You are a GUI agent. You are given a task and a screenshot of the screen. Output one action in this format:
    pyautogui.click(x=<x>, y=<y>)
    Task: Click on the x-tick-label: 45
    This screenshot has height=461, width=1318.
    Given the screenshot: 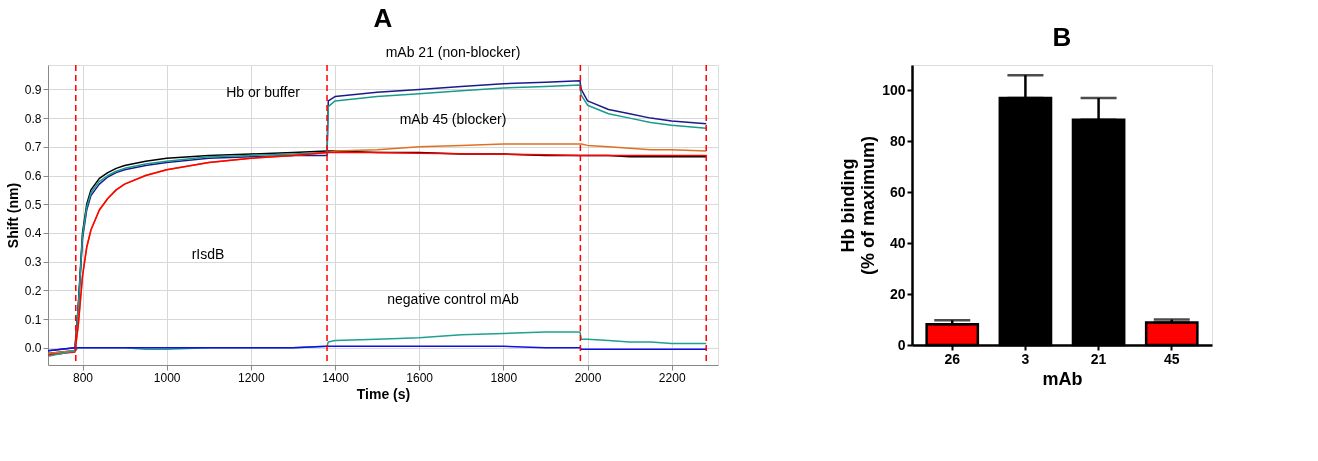 What is the action you would take?
    pyautogui.click(x=1171, y=358)
    